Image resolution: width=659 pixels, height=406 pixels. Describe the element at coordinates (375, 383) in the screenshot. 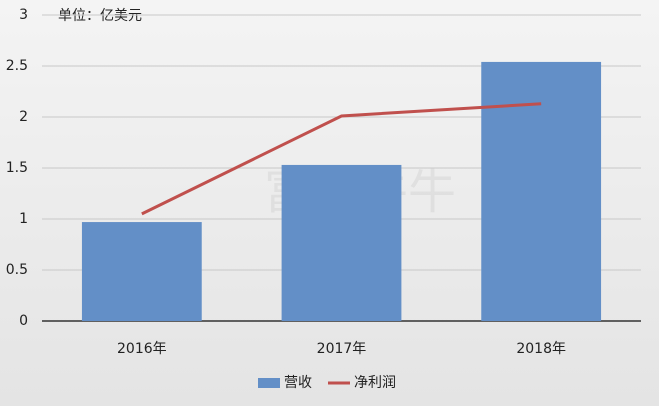

I see `legend-label: 净利润` at that location.